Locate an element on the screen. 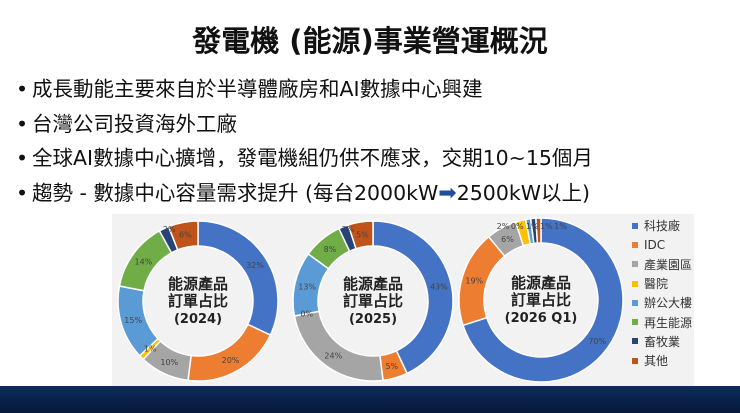 Image resolution: width=740 pixels, height=413 pixels. data-label: 14% is located at coordinates (144, 261).